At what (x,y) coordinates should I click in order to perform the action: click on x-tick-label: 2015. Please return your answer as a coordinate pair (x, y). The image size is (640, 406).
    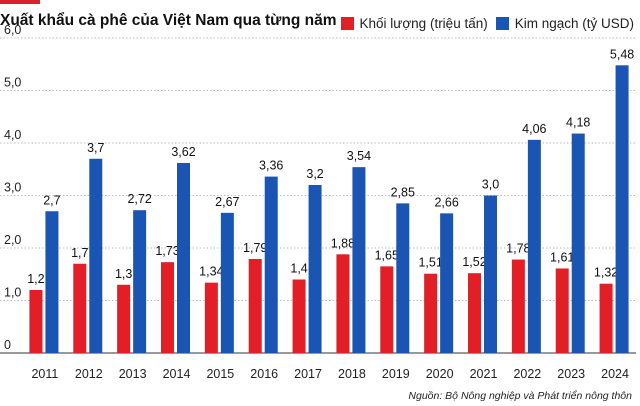
    Looking at the image, I should click on (220, 374).